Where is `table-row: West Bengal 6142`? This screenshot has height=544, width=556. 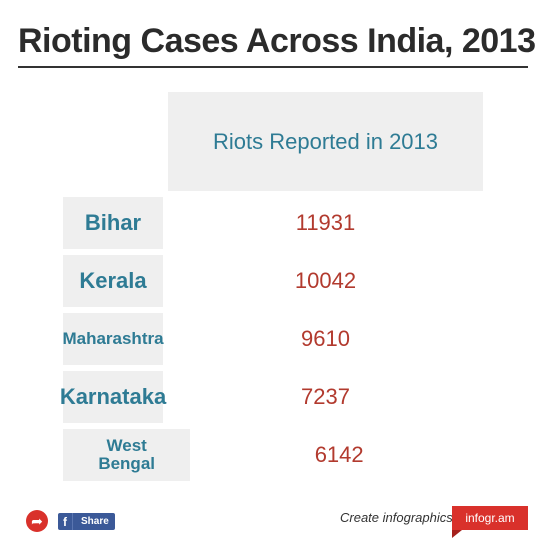 table-row: West Bengal 6142 is located at coordinates (273, 455).